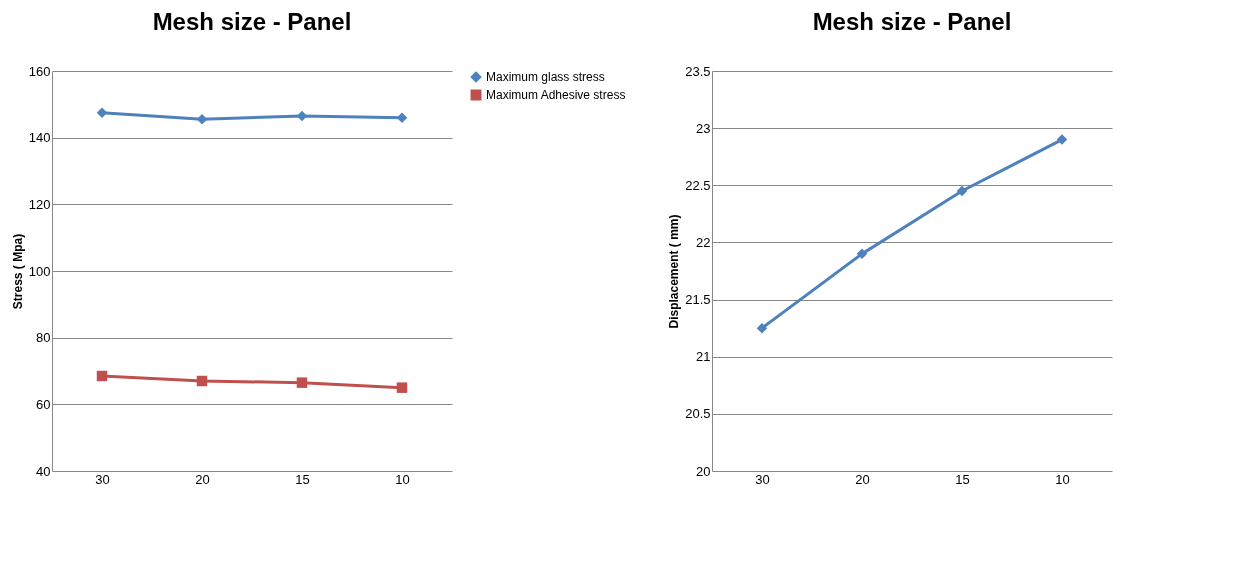 The width and height of the screenshot is (1254, 562). What do you see at coordinates (39, 271) in the screenshot?
I see `y-tick-label: 100` at bounding box center [39, 271].